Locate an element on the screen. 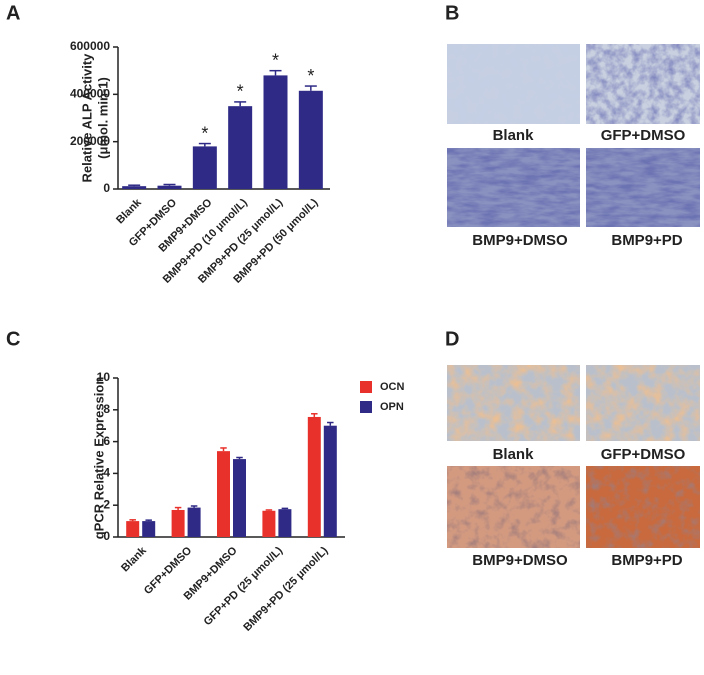 The image size is (704, 675). y-axis-label: Relative ALP Activity is located at coordinates (86, 118).